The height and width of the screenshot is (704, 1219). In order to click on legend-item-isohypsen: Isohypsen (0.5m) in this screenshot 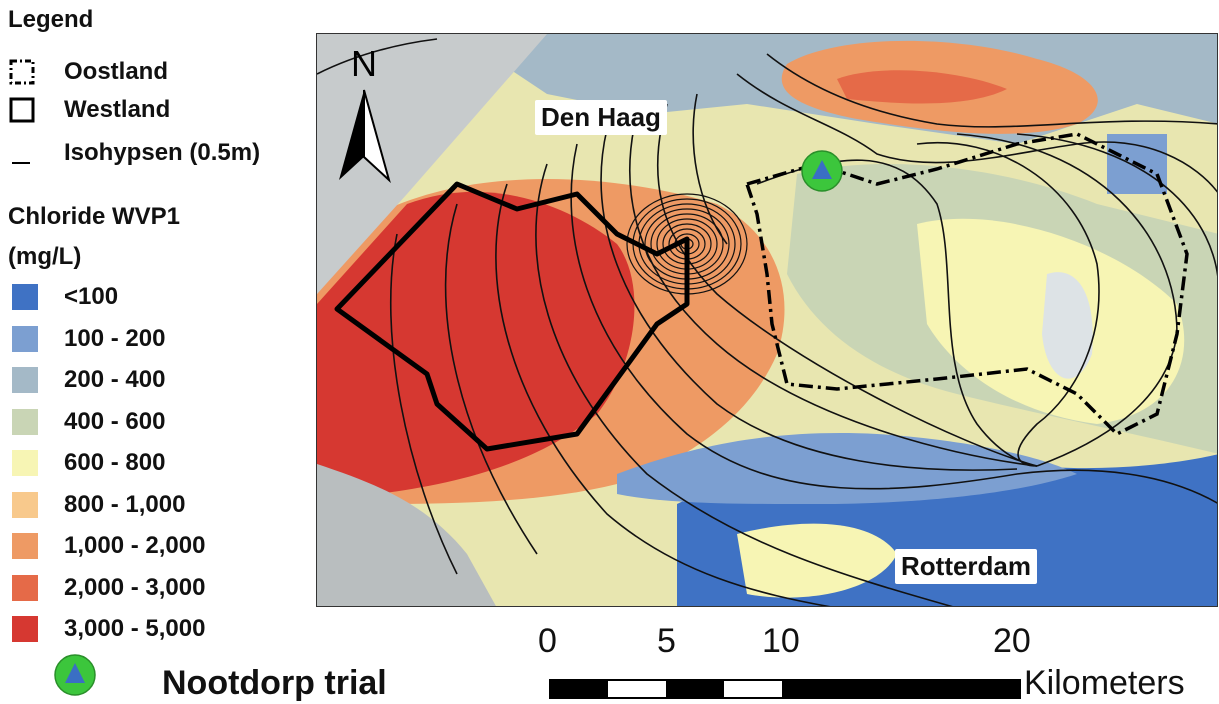, I will do `click(134, 153)`.